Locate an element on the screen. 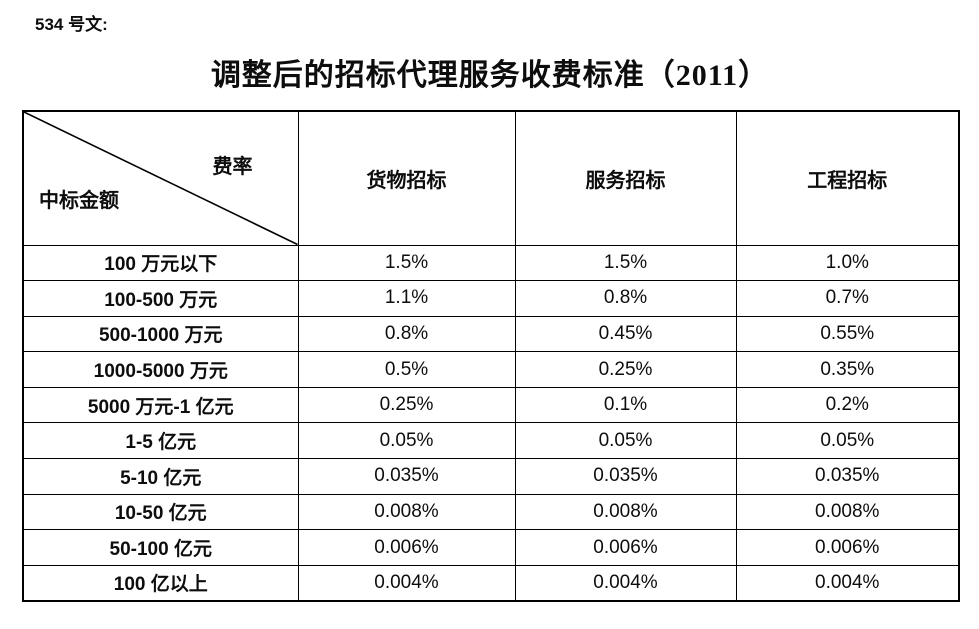  corner-label-bid-amount: 中标金额 is located at coordinates (79, 200).